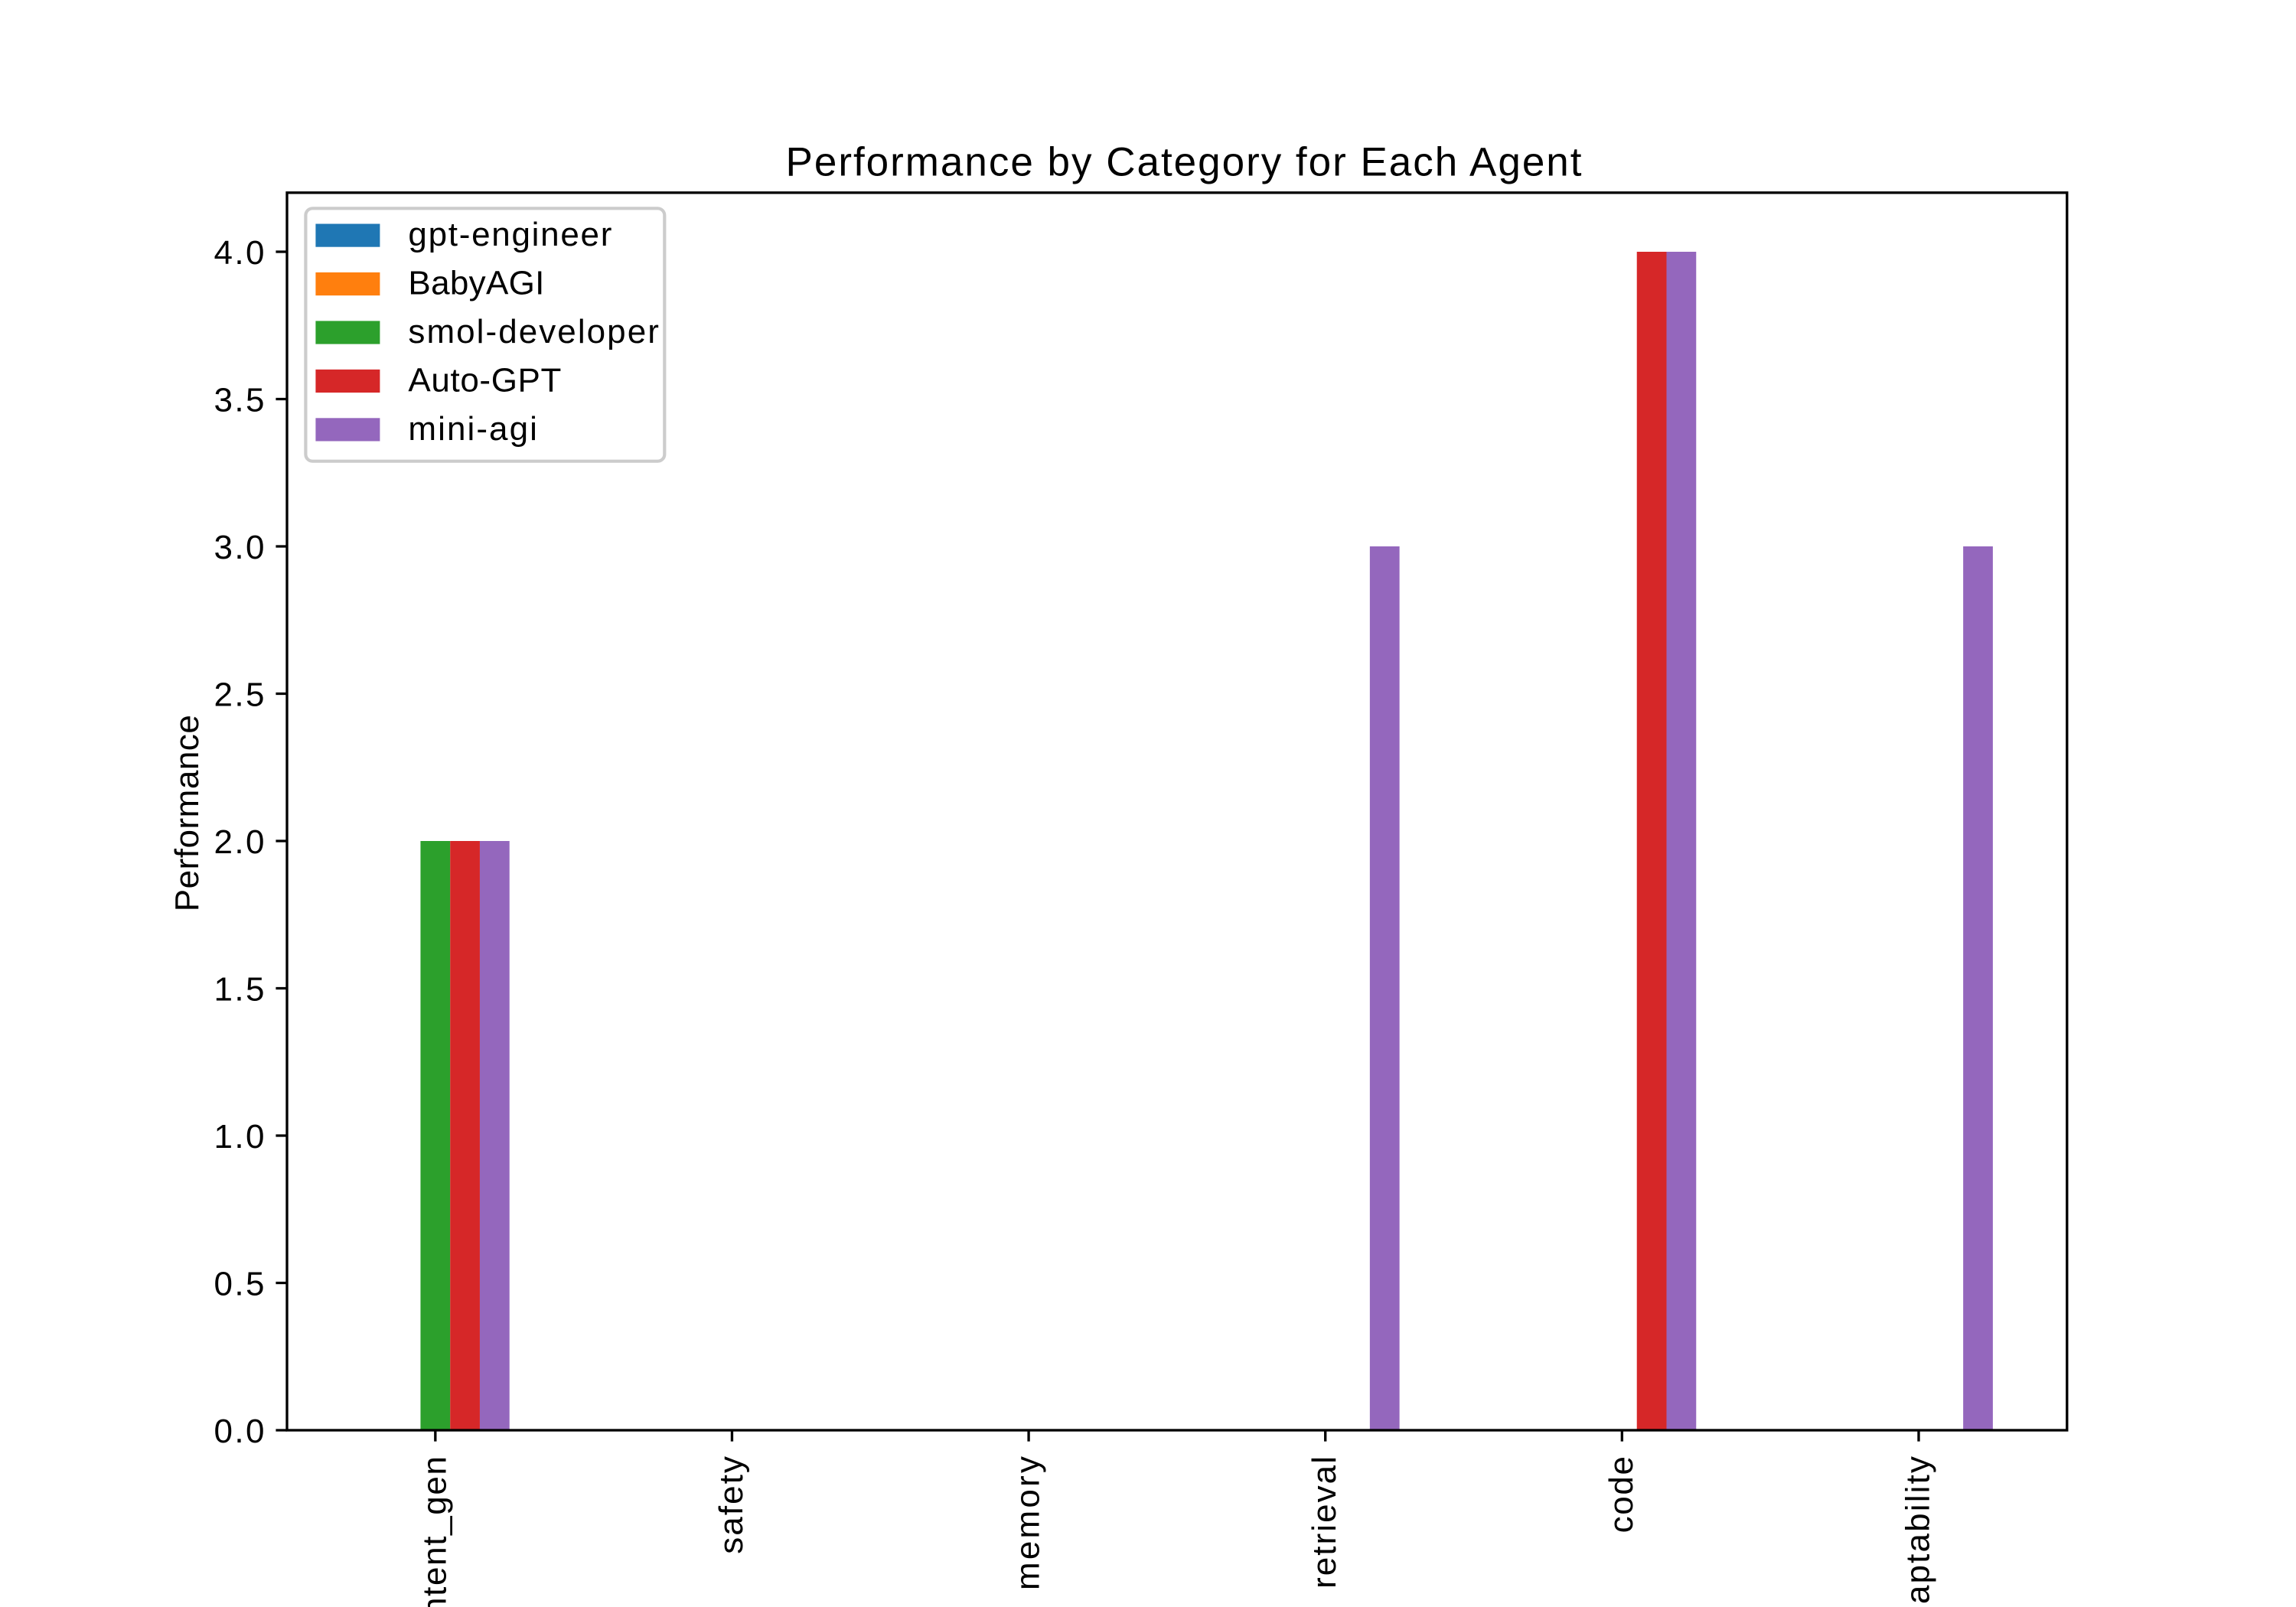  I want to click on svg-text: adaptability, so click(1917, 1532).